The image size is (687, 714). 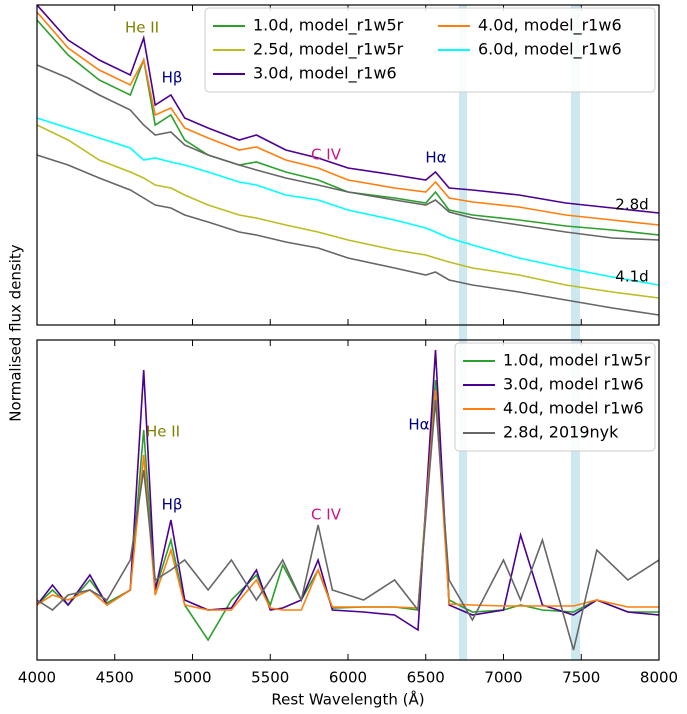 I want to click on legend-label: 4.0d, model_r1w6, so click(x=550, y=26).